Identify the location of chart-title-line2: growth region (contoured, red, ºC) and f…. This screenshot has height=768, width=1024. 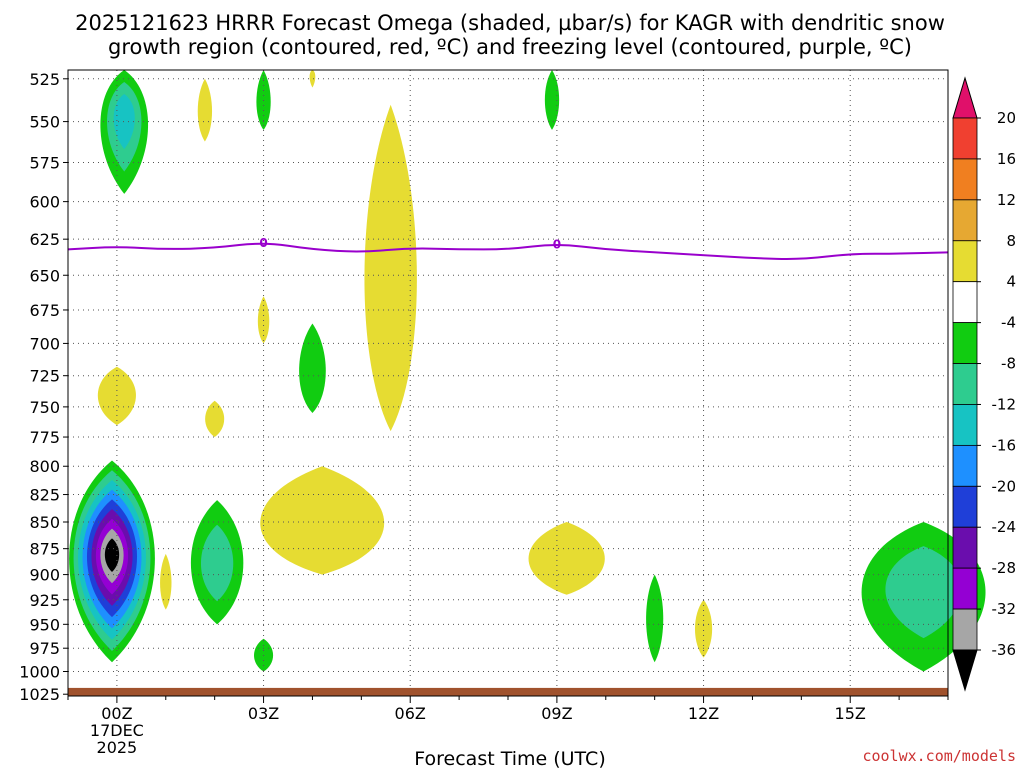
(510, 47).